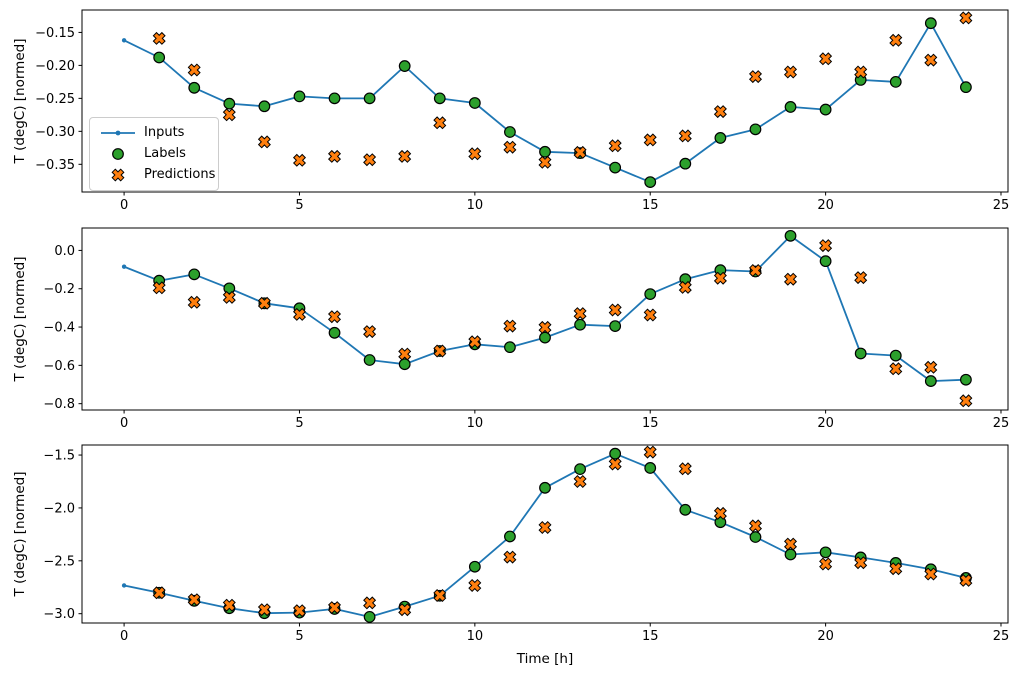 The image size is (1023, 679). Describe the element at coordinates (55, 33) in the screenshot. I see `y-tick-label: −0.15` at that location.